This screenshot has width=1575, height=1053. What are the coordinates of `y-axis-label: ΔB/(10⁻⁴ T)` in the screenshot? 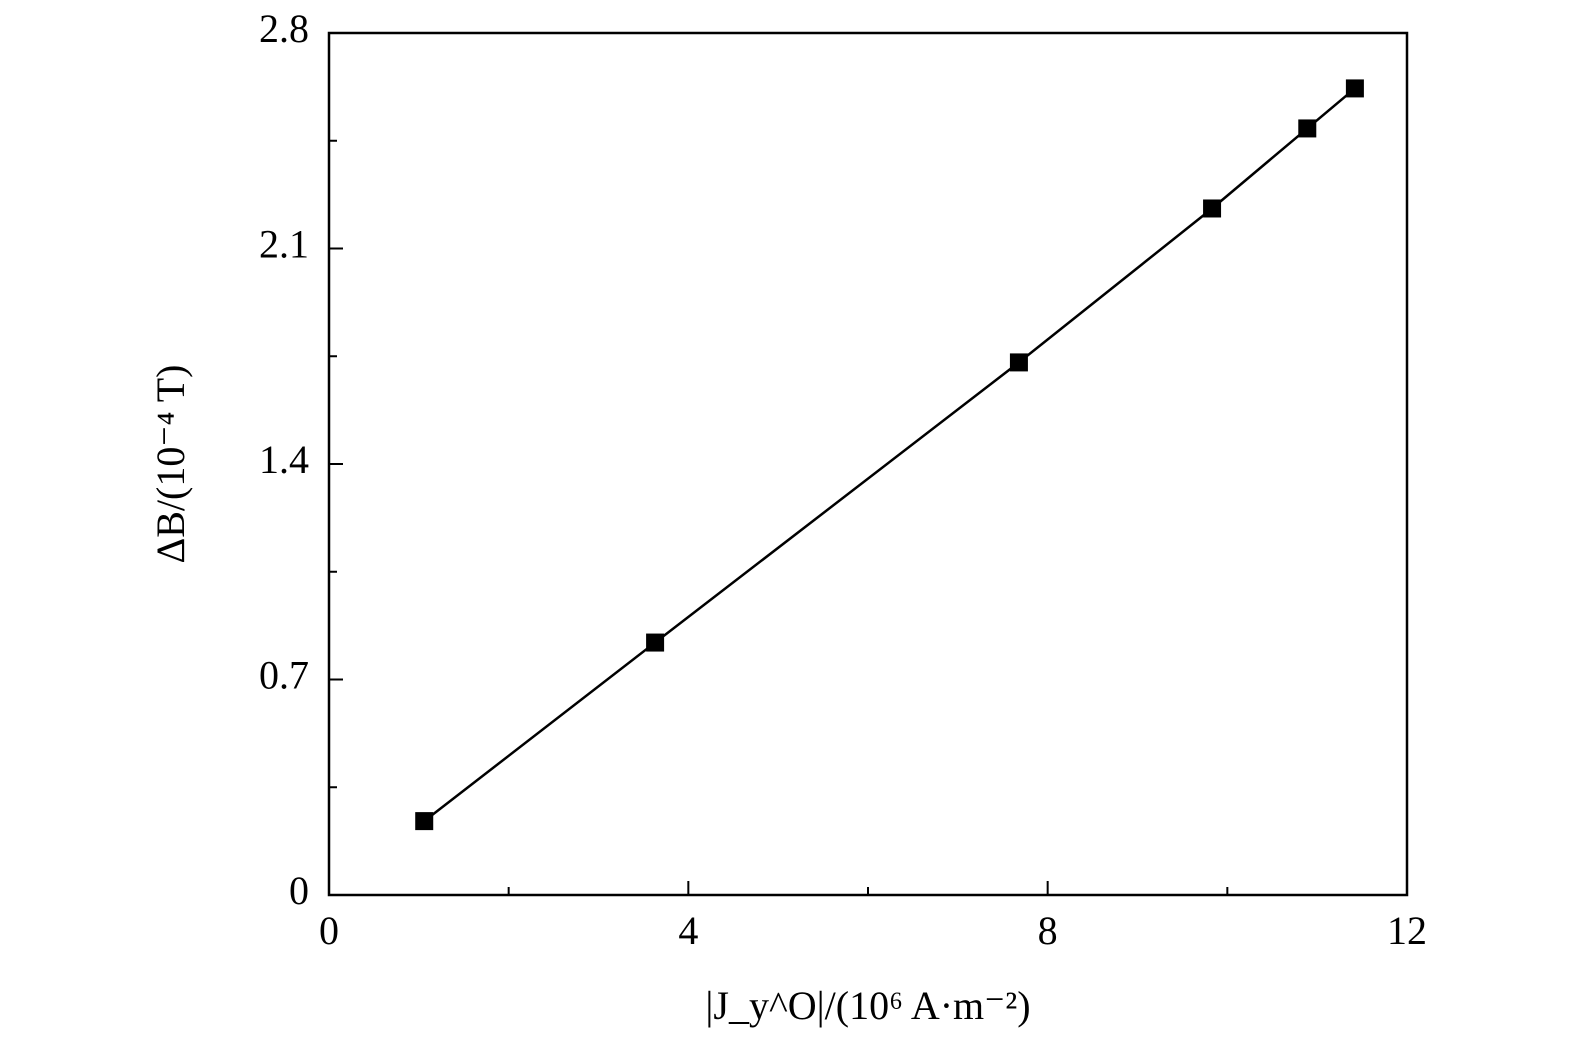 It's located at (170, 464).